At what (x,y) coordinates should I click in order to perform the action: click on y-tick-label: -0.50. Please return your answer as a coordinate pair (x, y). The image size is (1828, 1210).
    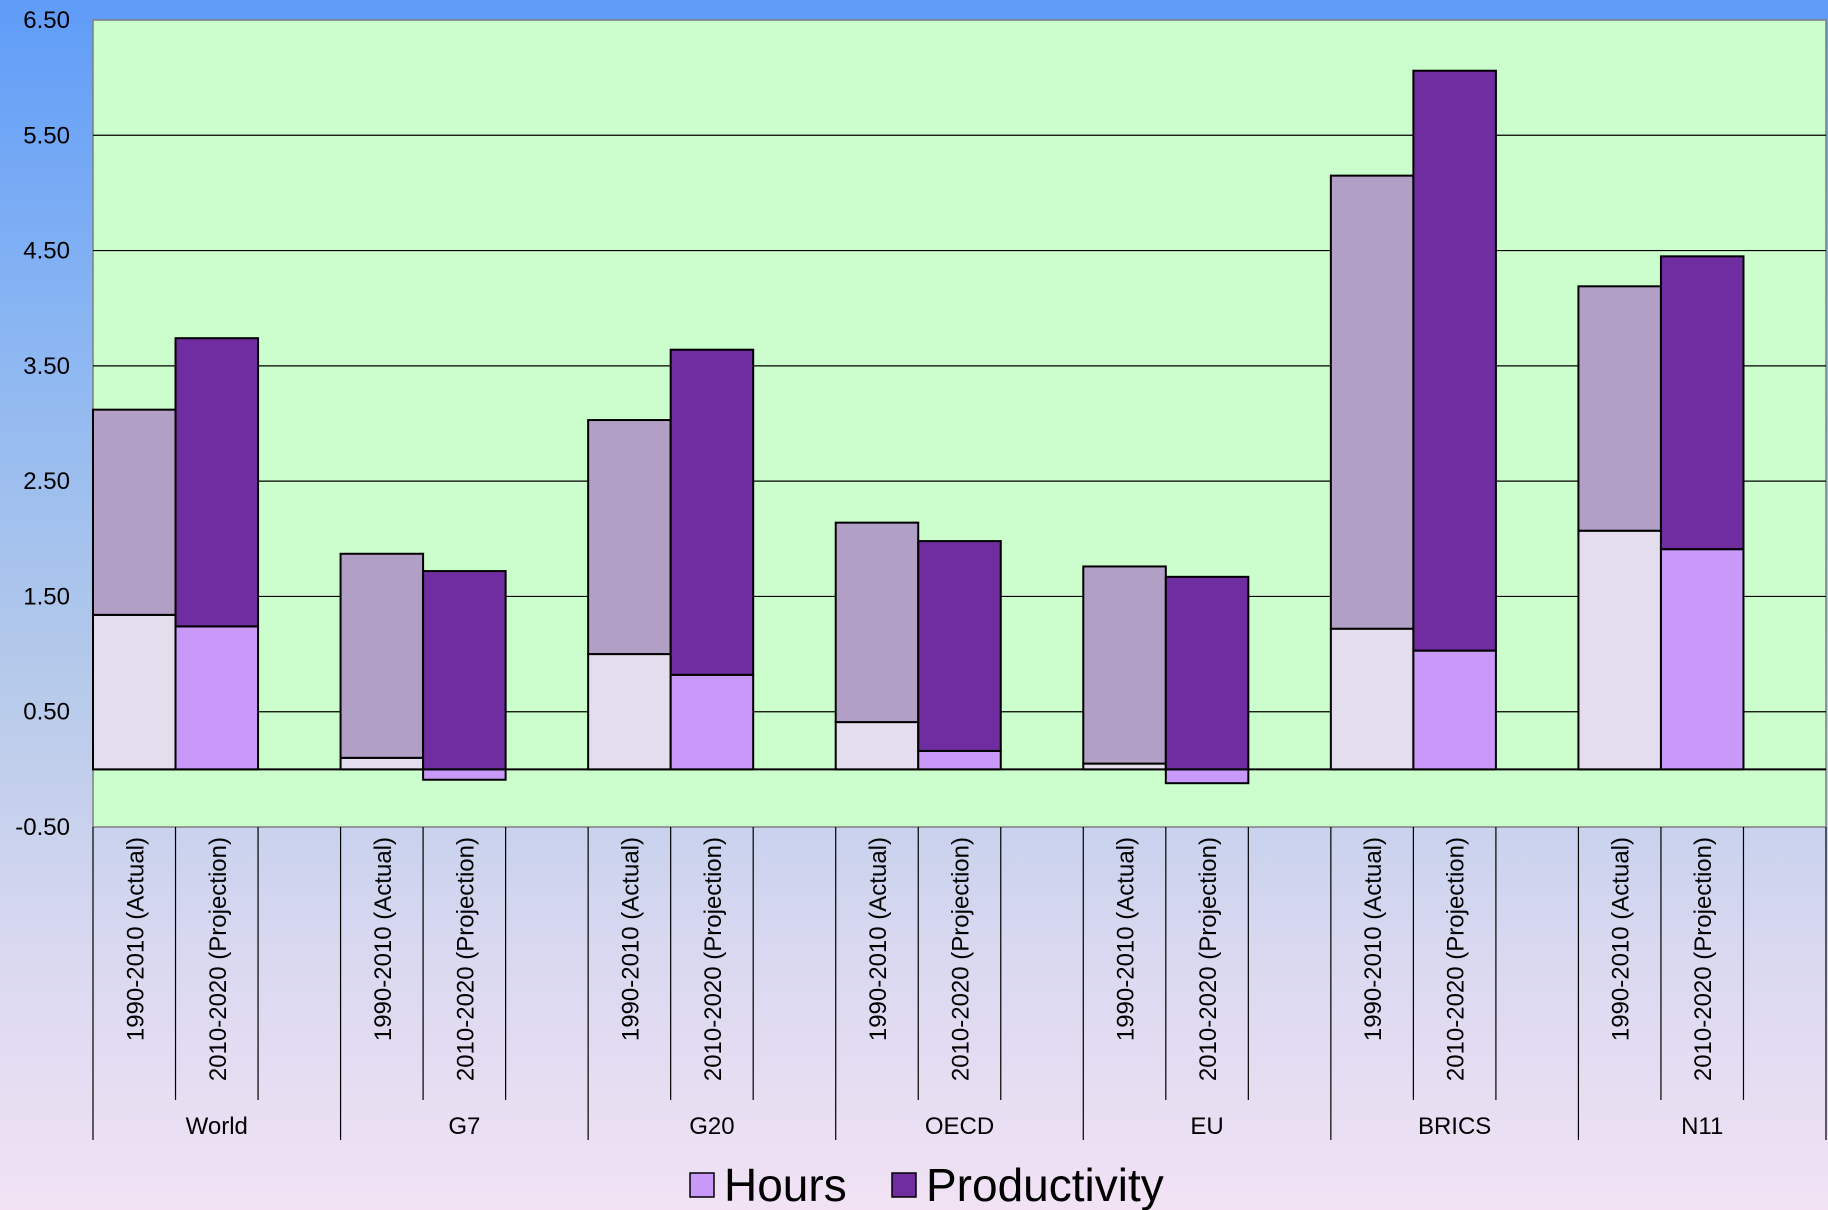
    Looking at the image, I should click on (42, 827).